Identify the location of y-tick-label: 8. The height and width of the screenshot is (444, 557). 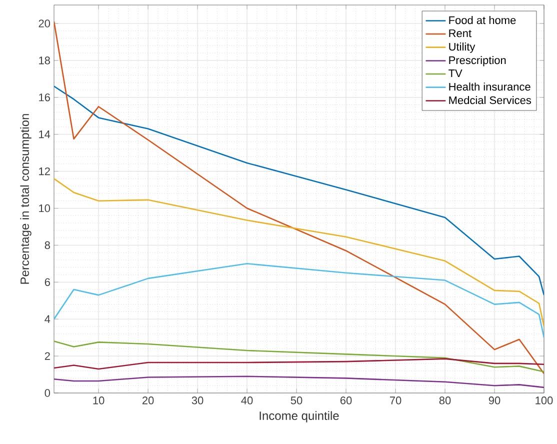
(47, 245).